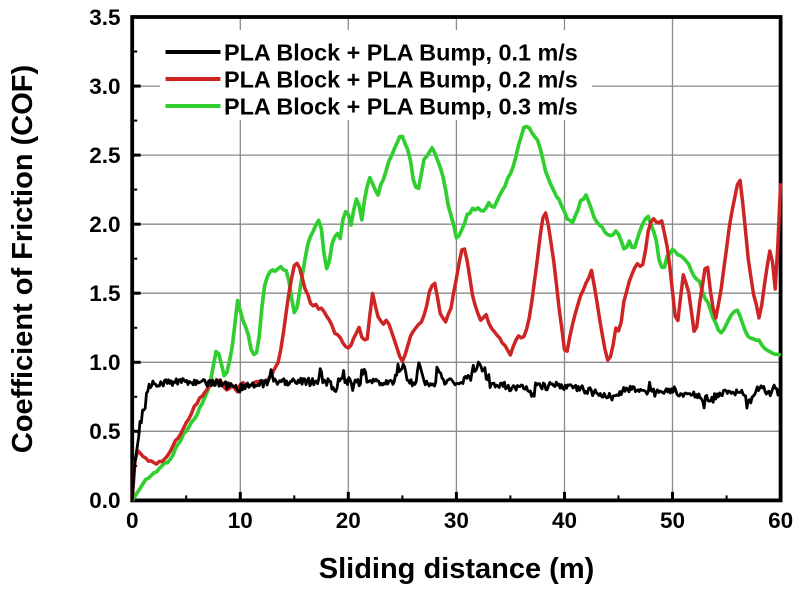 The image size is (800, 593). Describe the element at coordinates (672, 520) in the screenshot. I see `svg-text: 50` at that location.